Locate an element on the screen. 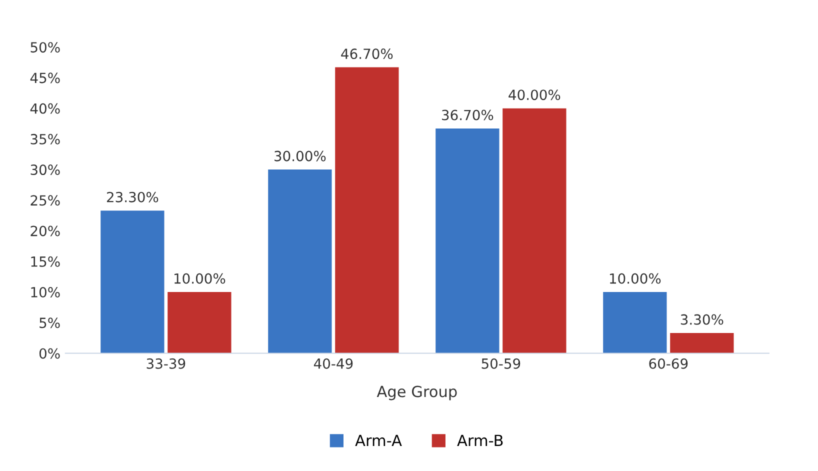 This screenshot has width=818, height=471. y-tick-label: 50% is located at coordinates (45, 47).